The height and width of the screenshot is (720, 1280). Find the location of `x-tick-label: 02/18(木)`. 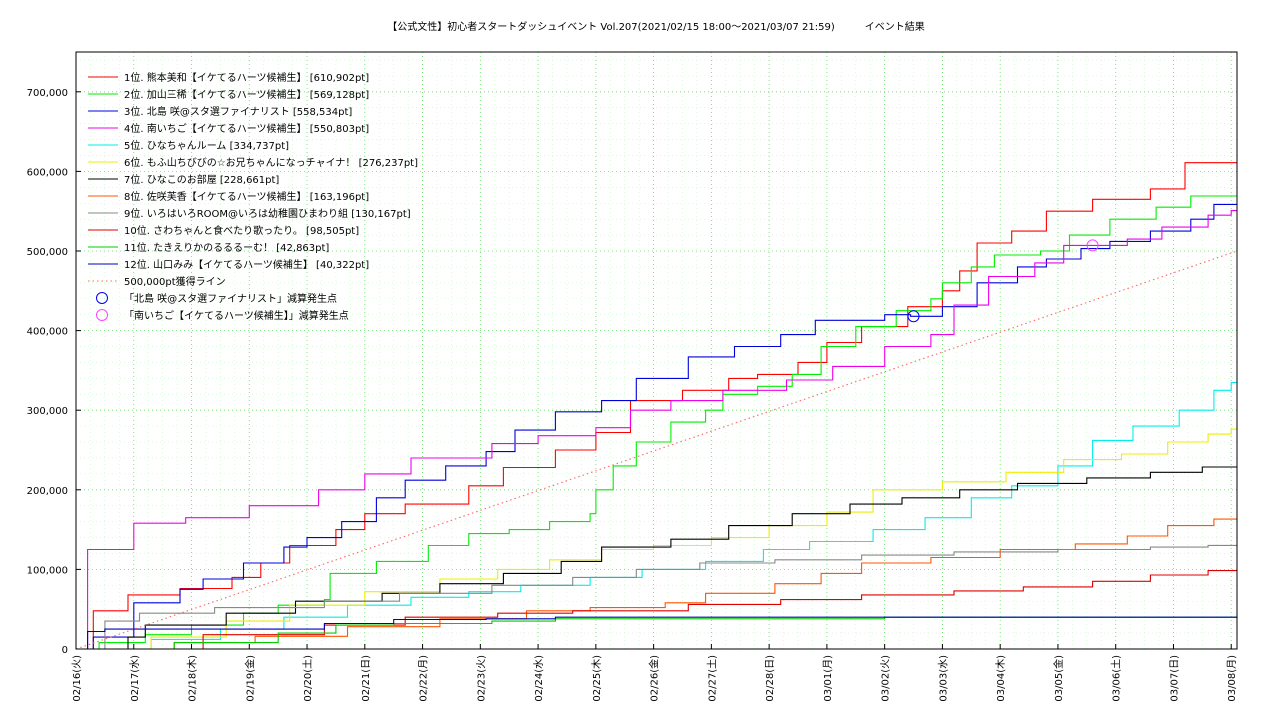

x-tick-label: 02/18(木) is located at coordinates (193, 678).